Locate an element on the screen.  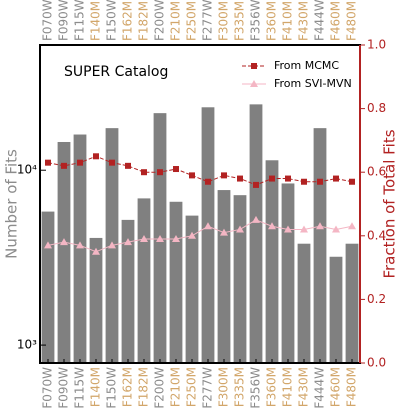
x-tick-label: F410M is located at coordinates (288, 387).